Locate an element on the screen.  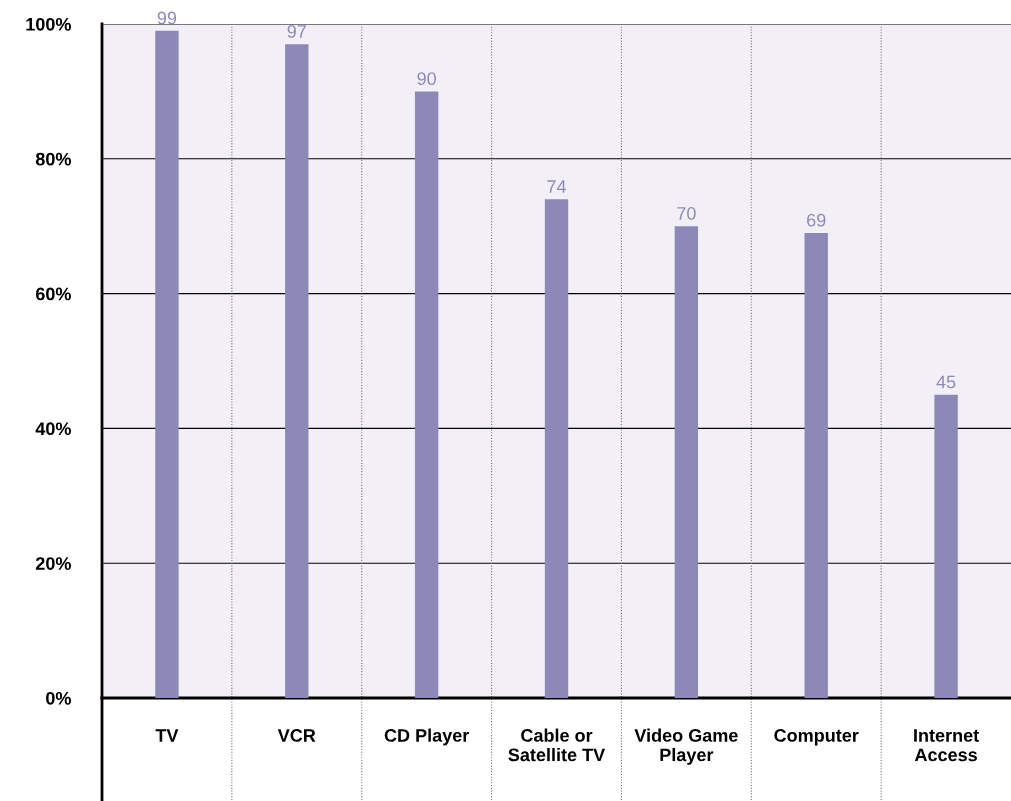
data-label: 70 is located at coordinates (686, 213).